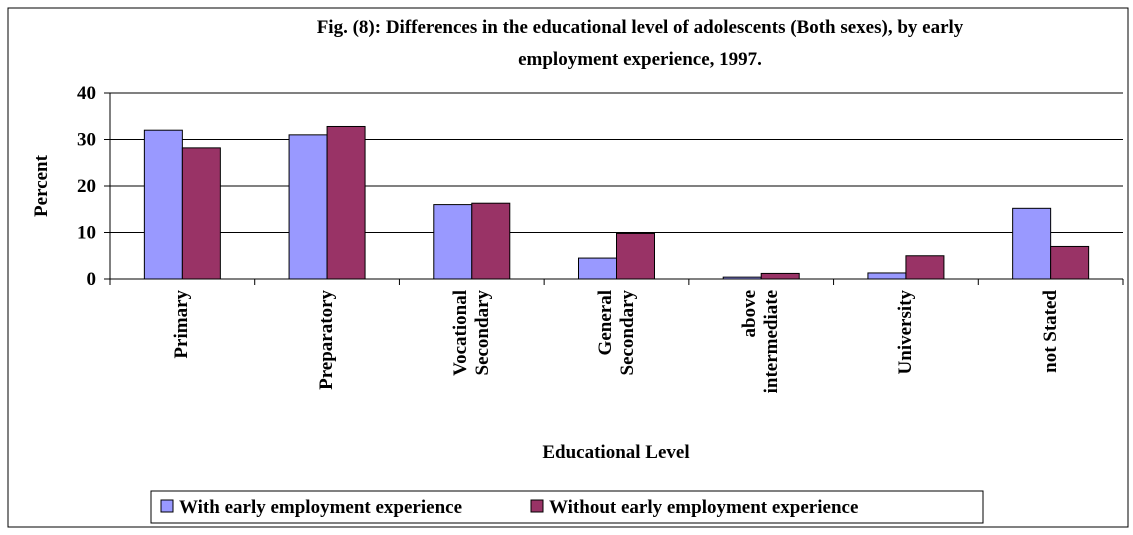 Image resolution: width=1133 pixels, height=535 pixels. What do you see at coordinates (761, 342) in the screenshot?
I see `x-tick-label: above intermediate` at bounding box center [761, 342].